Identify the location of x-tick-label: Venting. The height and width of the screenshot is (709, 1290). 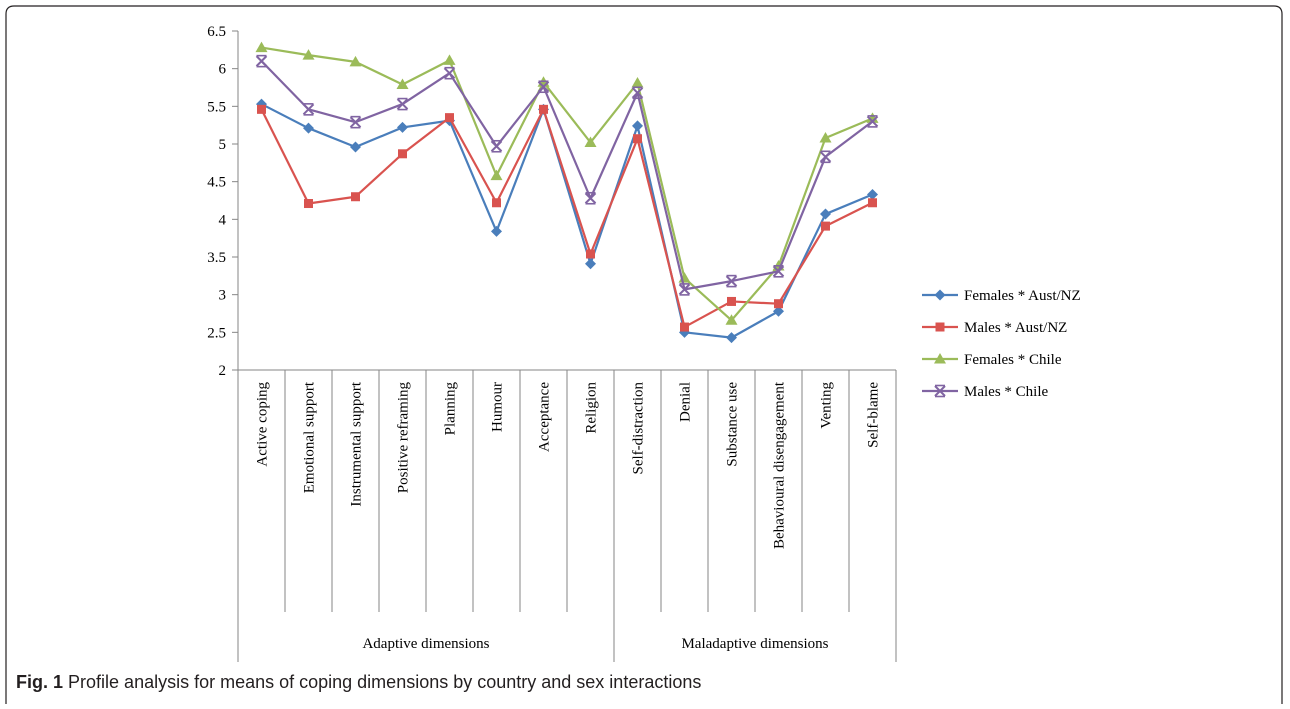
(827, 405).